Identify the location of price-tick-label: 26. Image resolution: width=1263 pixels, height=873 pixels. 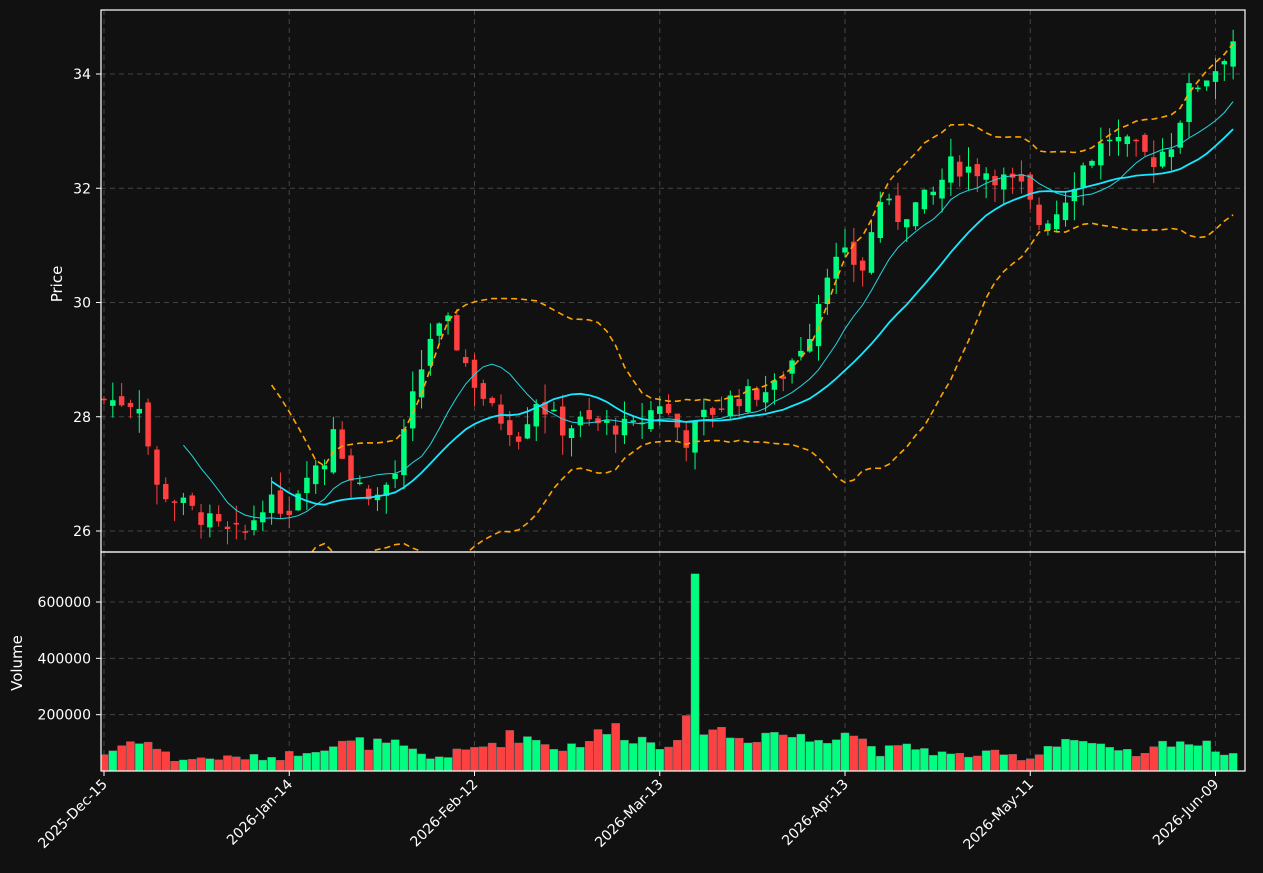
(82, 532).